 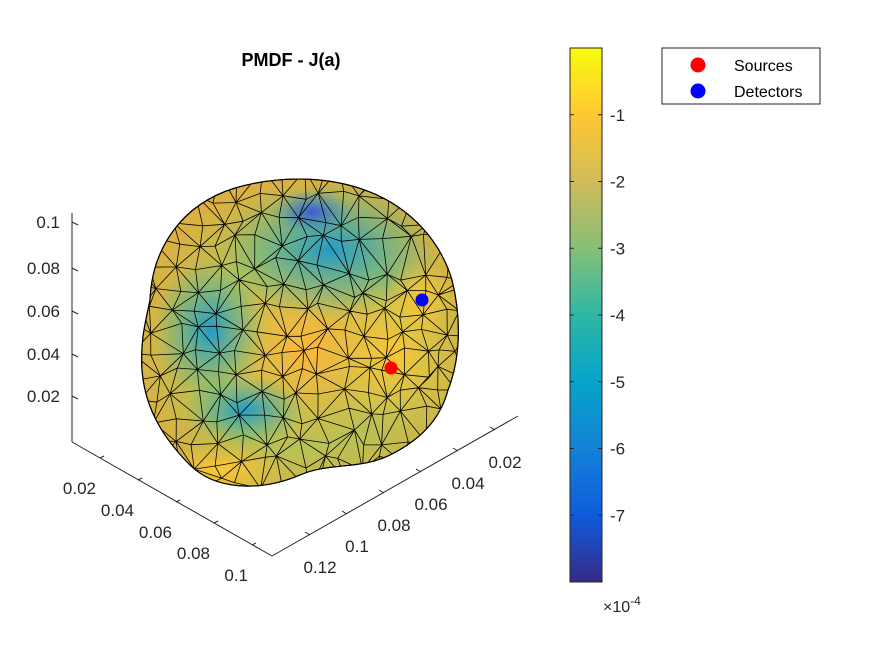 I want to click on z-tick-label: 0.08, so click(x=43, y=268).